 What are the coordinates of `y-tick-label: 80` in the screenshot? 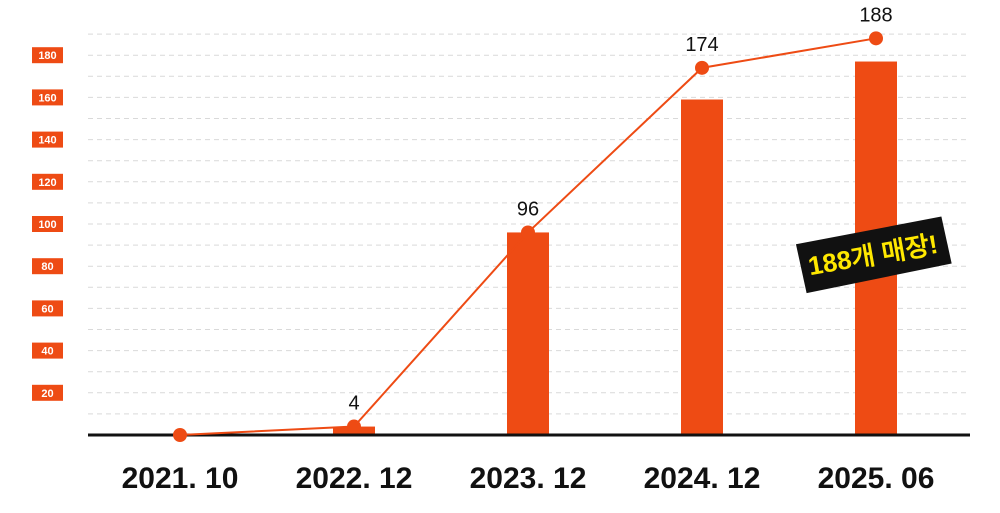 It's located at (47, 267).